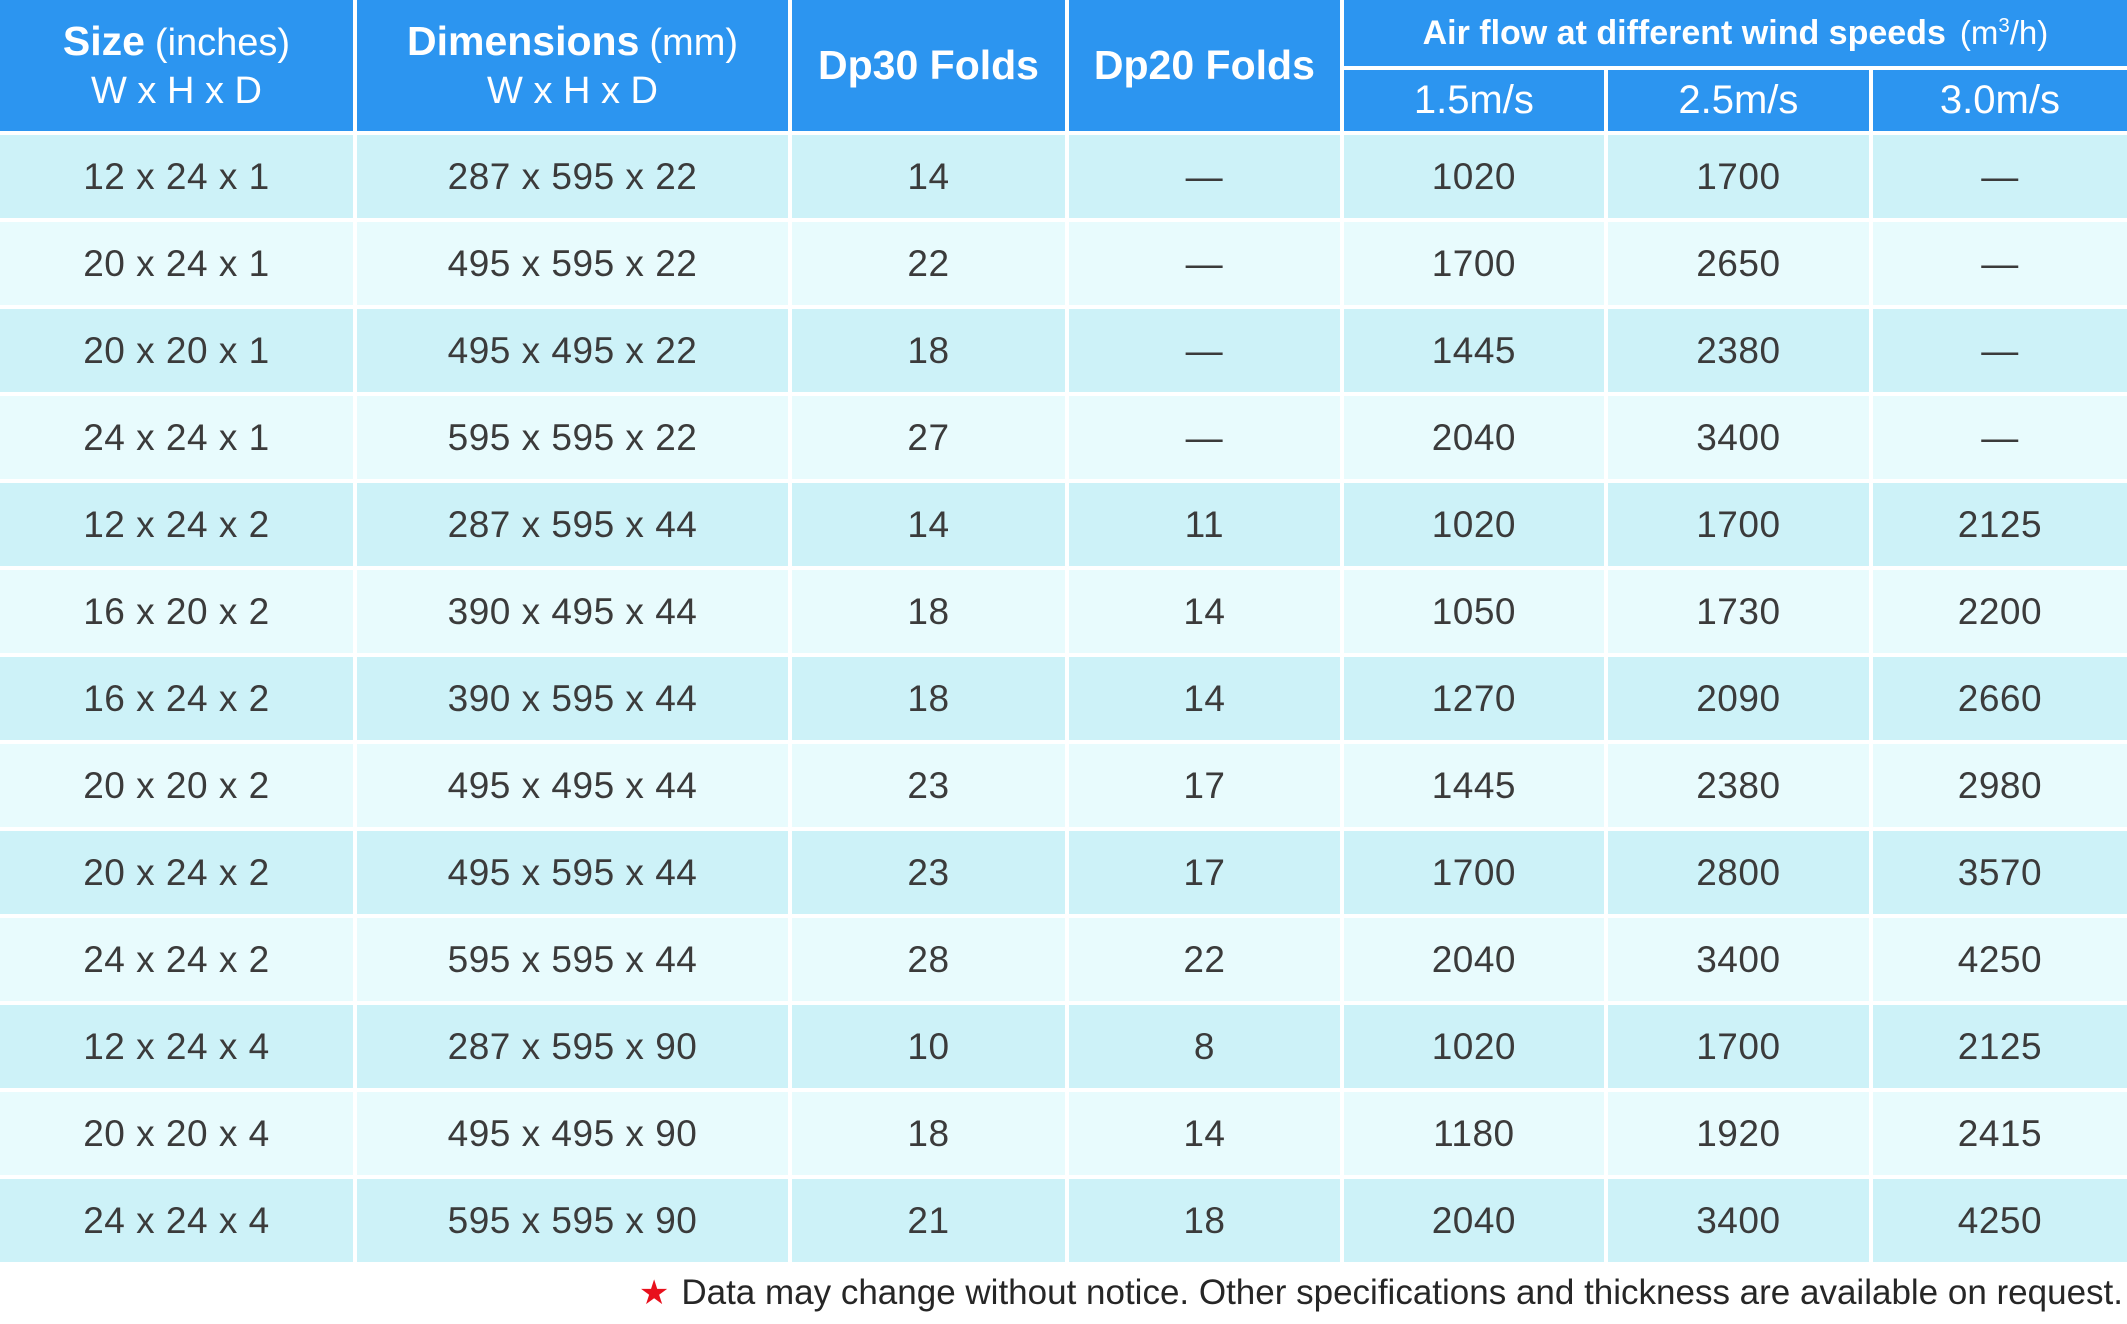 Image resolution: width=2127 pixels, height=1324 pixels. What do you see at coordinates (1999, 785) in the screenshot?
I see `cell-flow-3-0ms: 2980` at bounding box center [1999, 785].